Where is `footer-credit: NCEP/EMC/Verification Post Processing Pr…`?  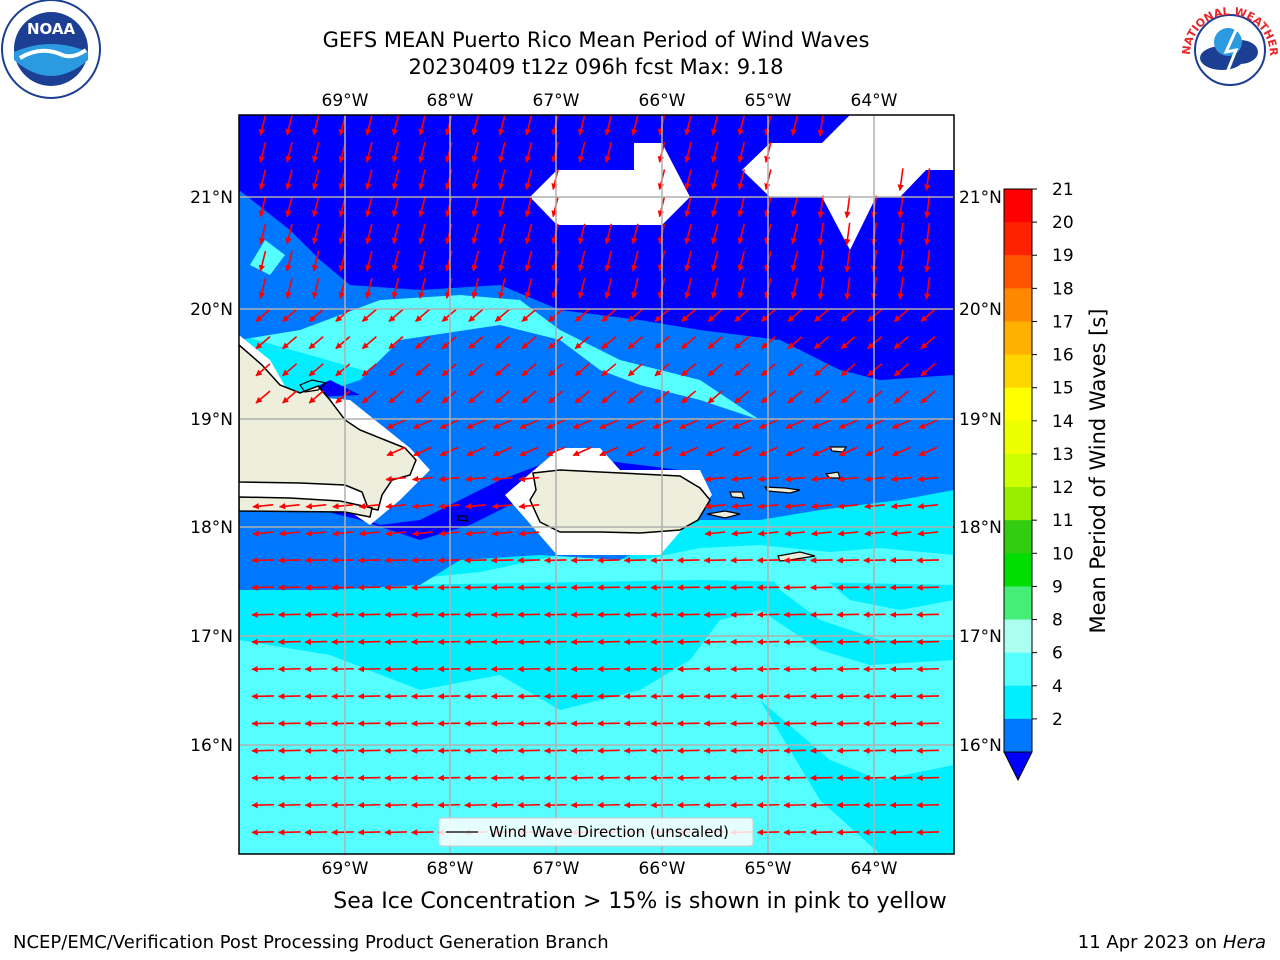
footer-credit: NCEP/EMC/Verification Post Processing Pr… is located at coordinates (311, 942).